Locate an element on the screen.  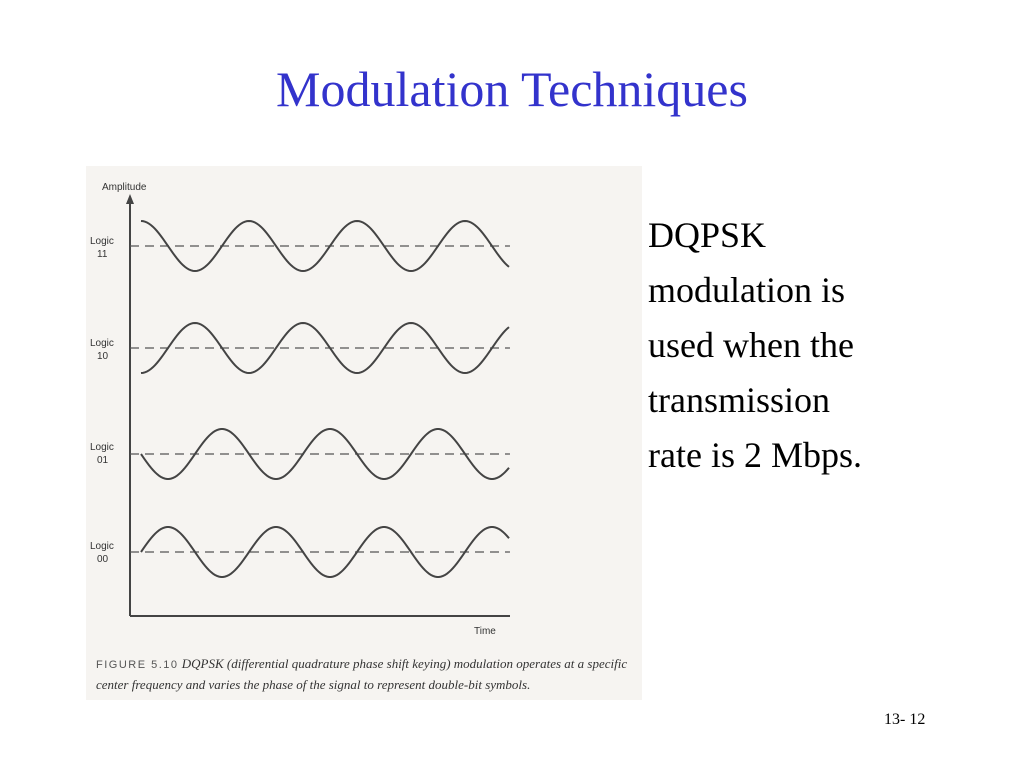
row-1-bits-label: 11 is located at coordinates (102, 254).